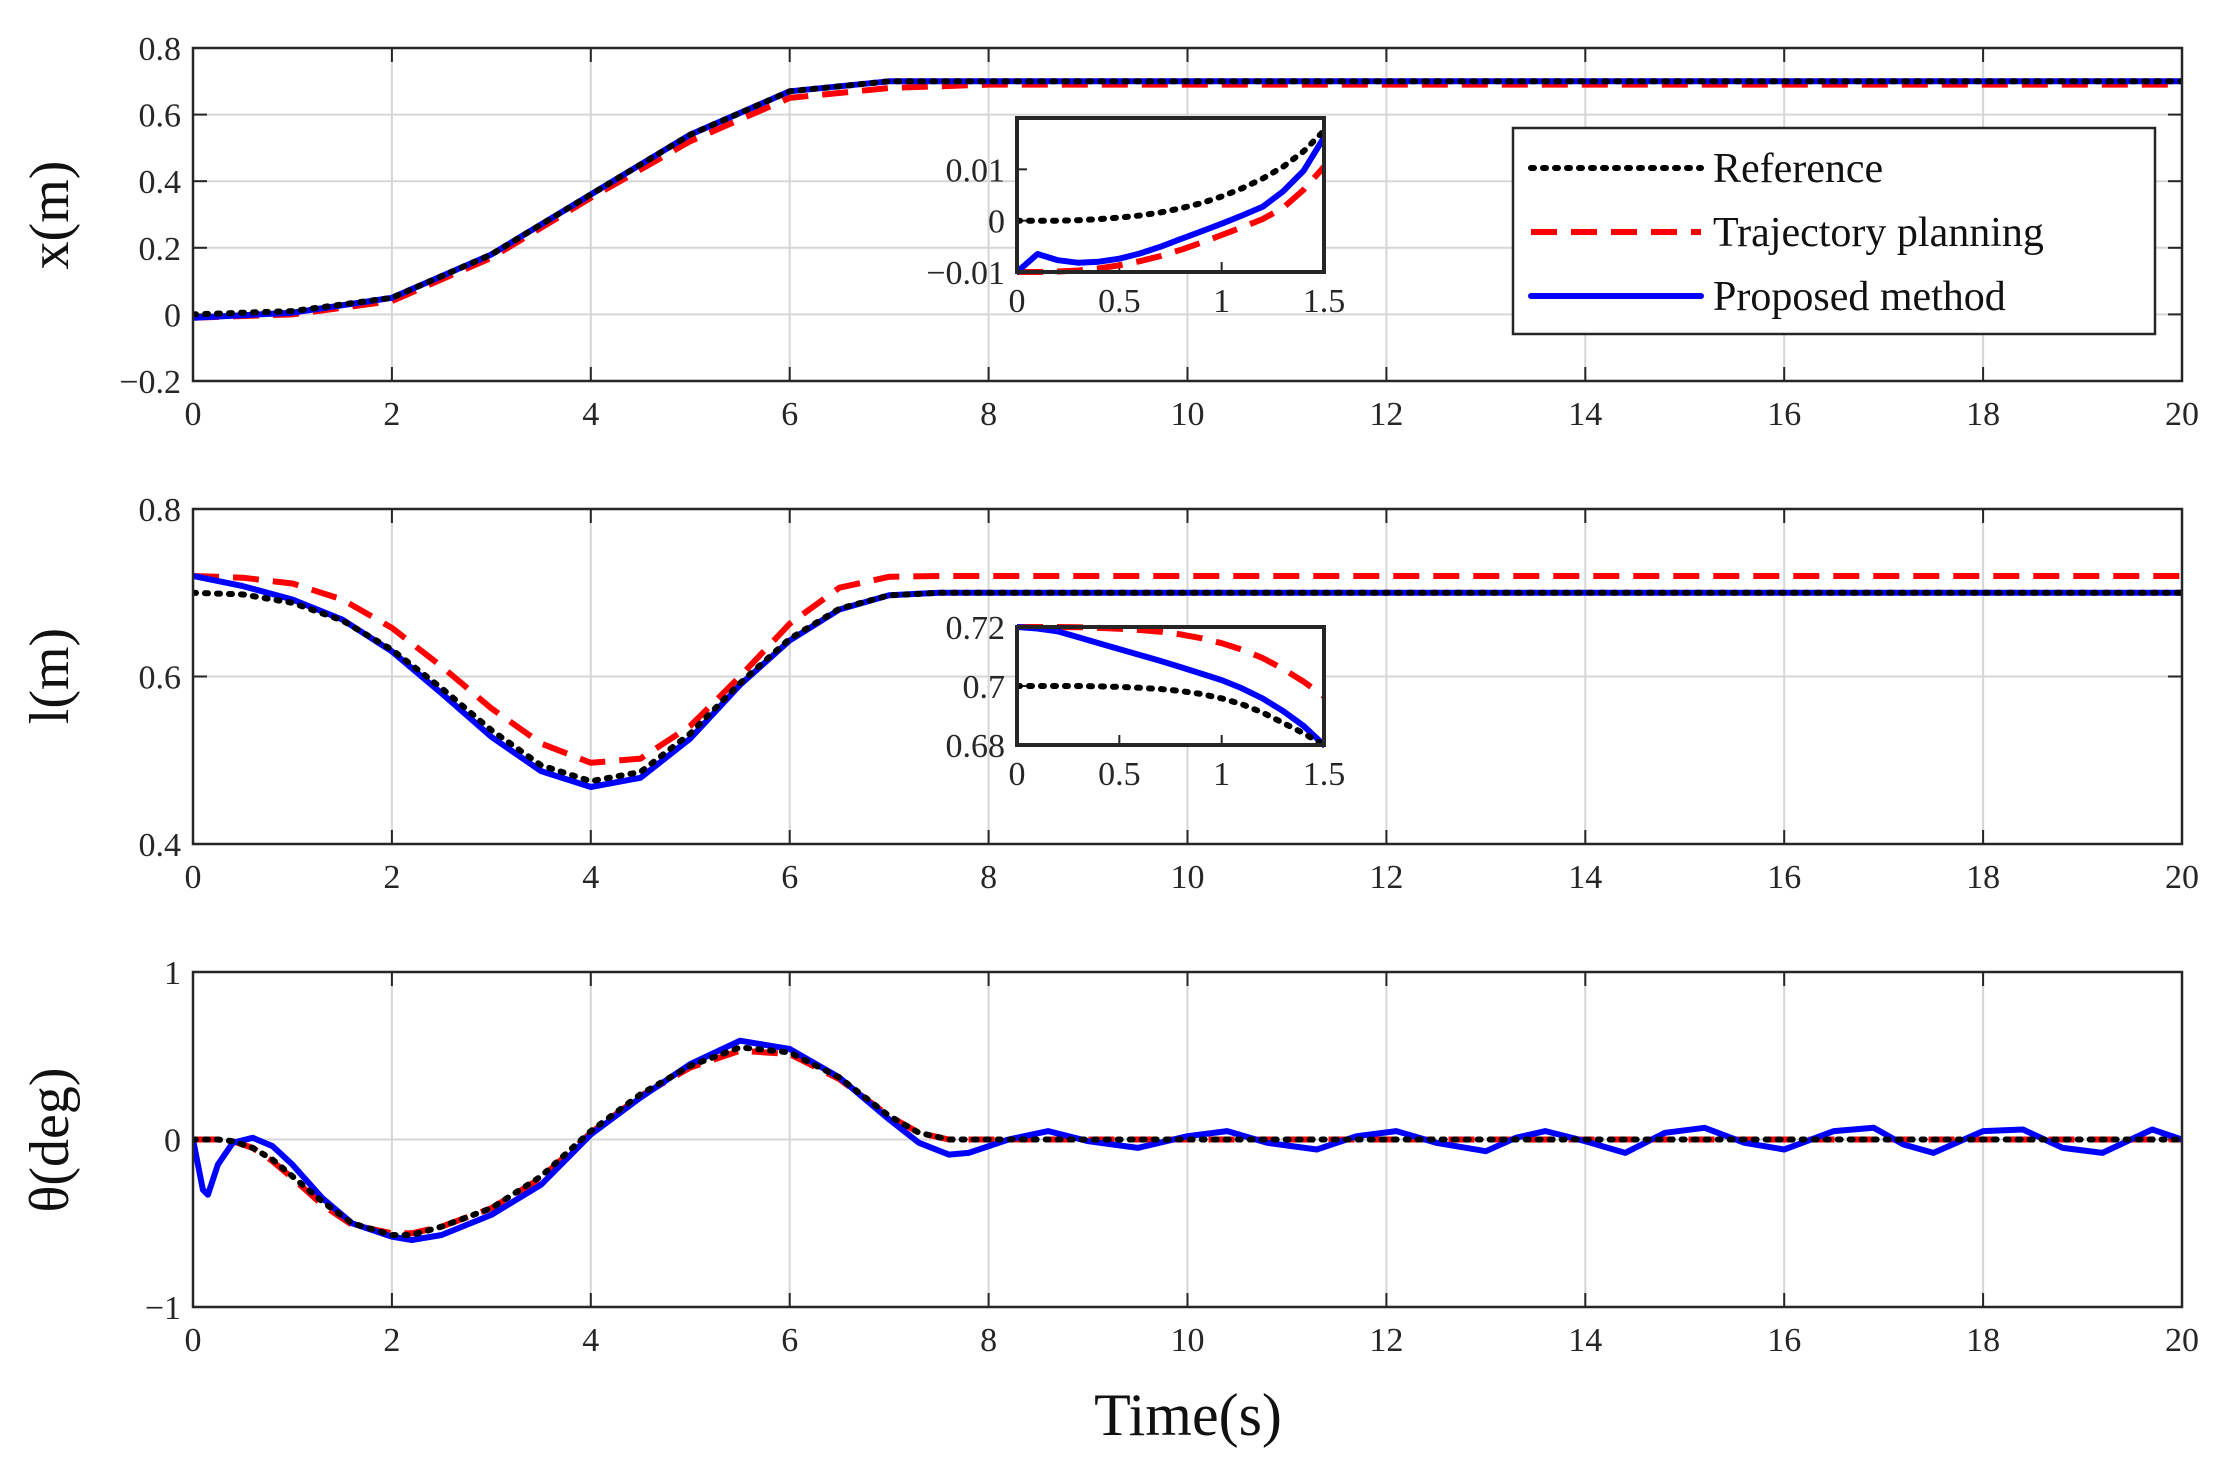 The height and width of the screenshot is (1469, 2232). I want to click on inset-y-tick-label: 0.72, so click(976, 628).